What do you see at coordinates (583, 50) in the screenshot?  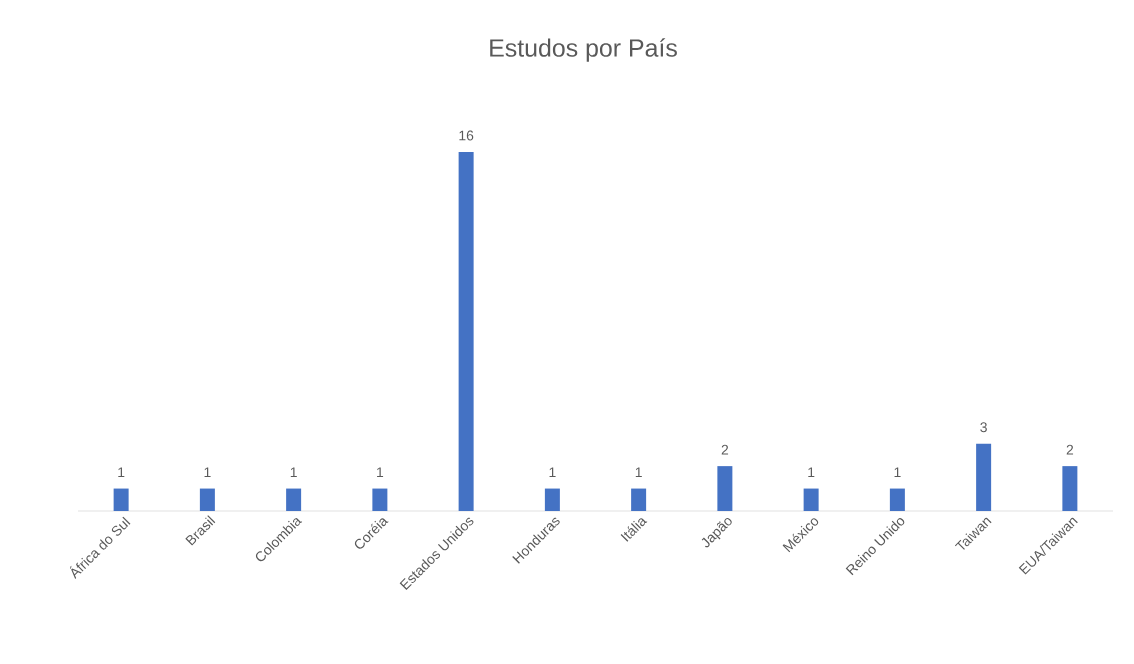 I see `chart-title: Estudos por País` at bounding box center [583, 50].